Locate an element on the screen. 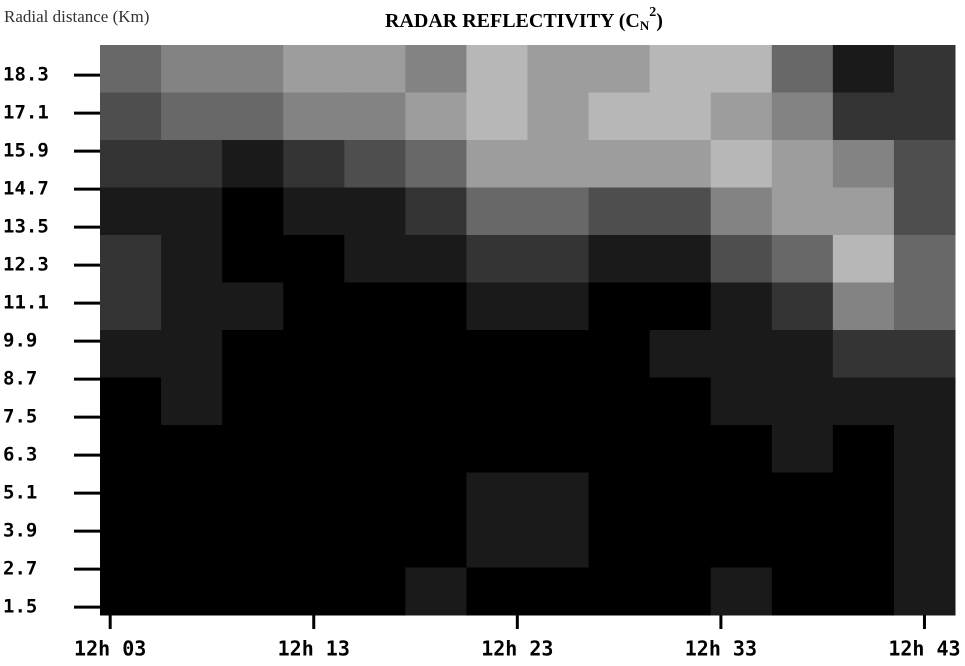  x-tick-label: 12h 33 is located at coordinates (721, 649).